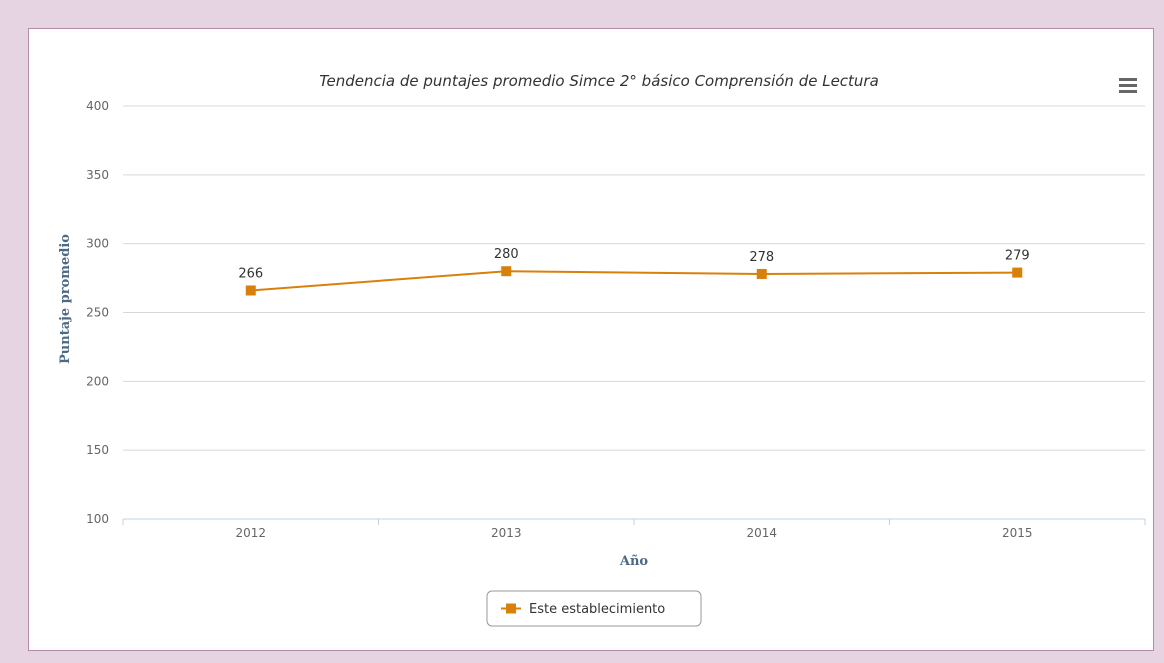  Describe the element at coordinates (1128, 85) in the screenshot. I see `hamburger-menu-icon` at that location.